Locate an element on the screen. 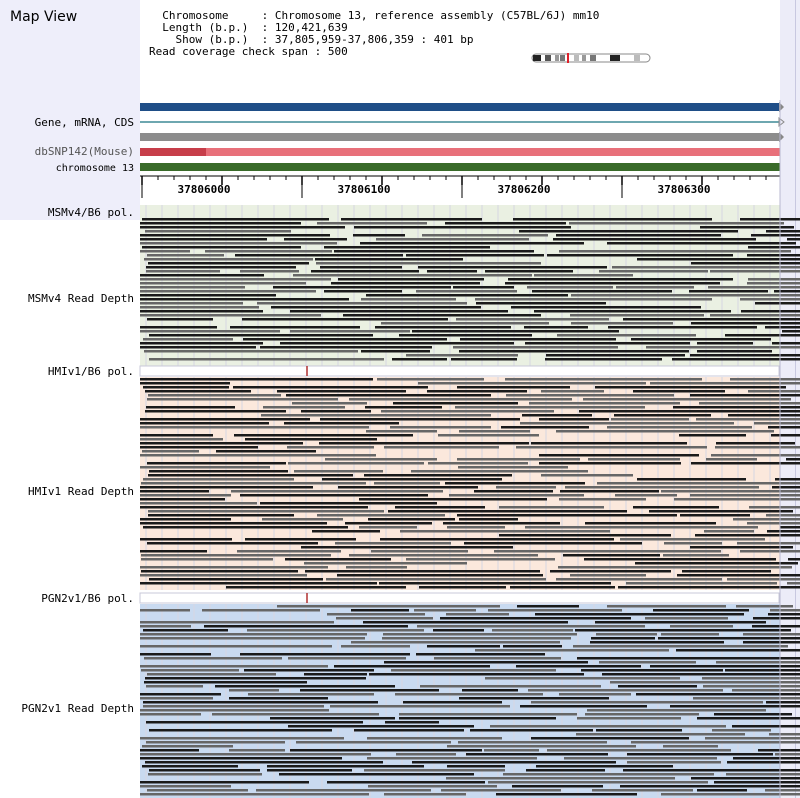 This screenshot has height=798, width=800. pgn-depth-label: PGN2v1 Read Depth is located at coordinates (77, 708).